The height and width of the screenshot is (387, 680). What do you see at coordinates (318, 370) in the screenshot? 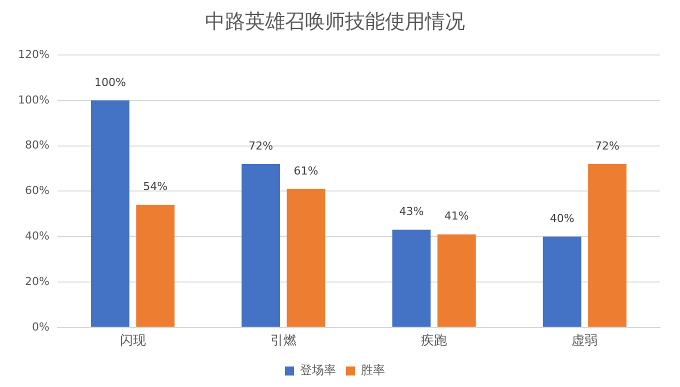
I see `legend-label: 登场率` at bounding box center [318, 370].